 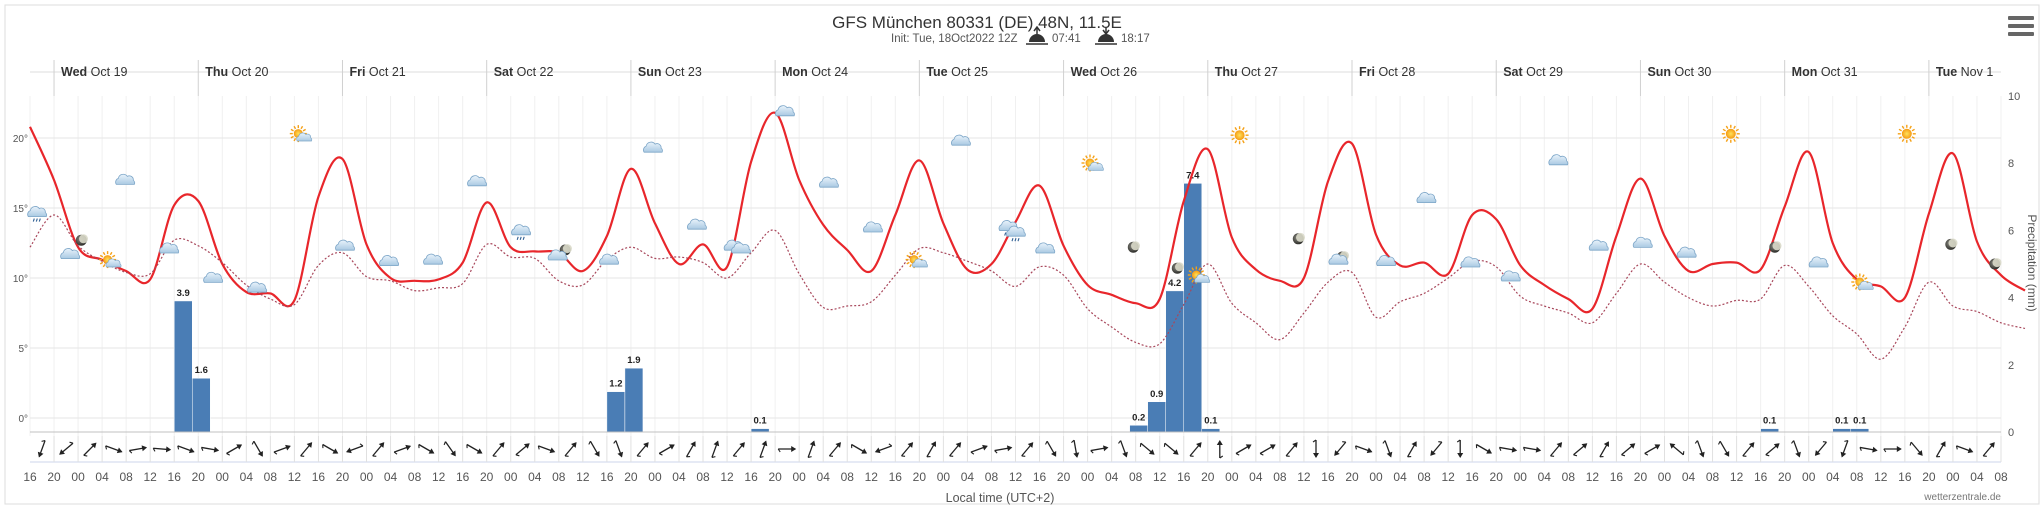 What do you see at coordinates (377, 72) in the screenshot?
I see `day-label: Fri Oct 21` at bounding box center [377, 72].